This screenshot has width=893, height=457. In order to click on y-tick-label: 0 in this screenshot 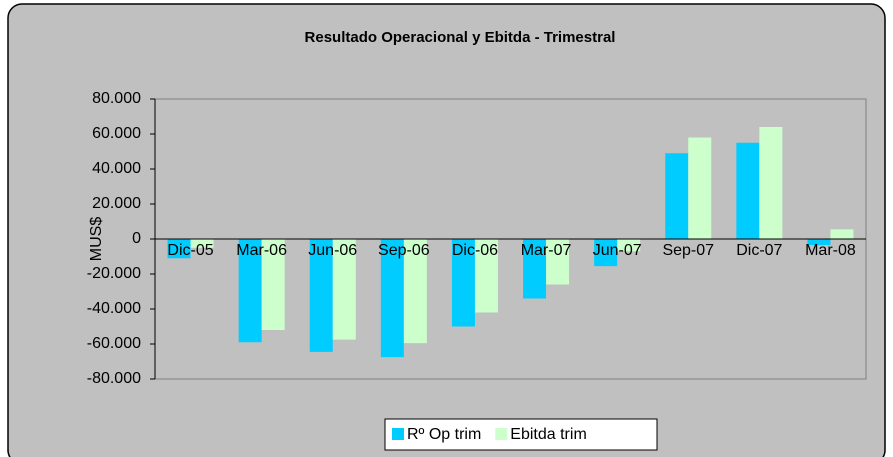, I will do `click(136, 238)`.